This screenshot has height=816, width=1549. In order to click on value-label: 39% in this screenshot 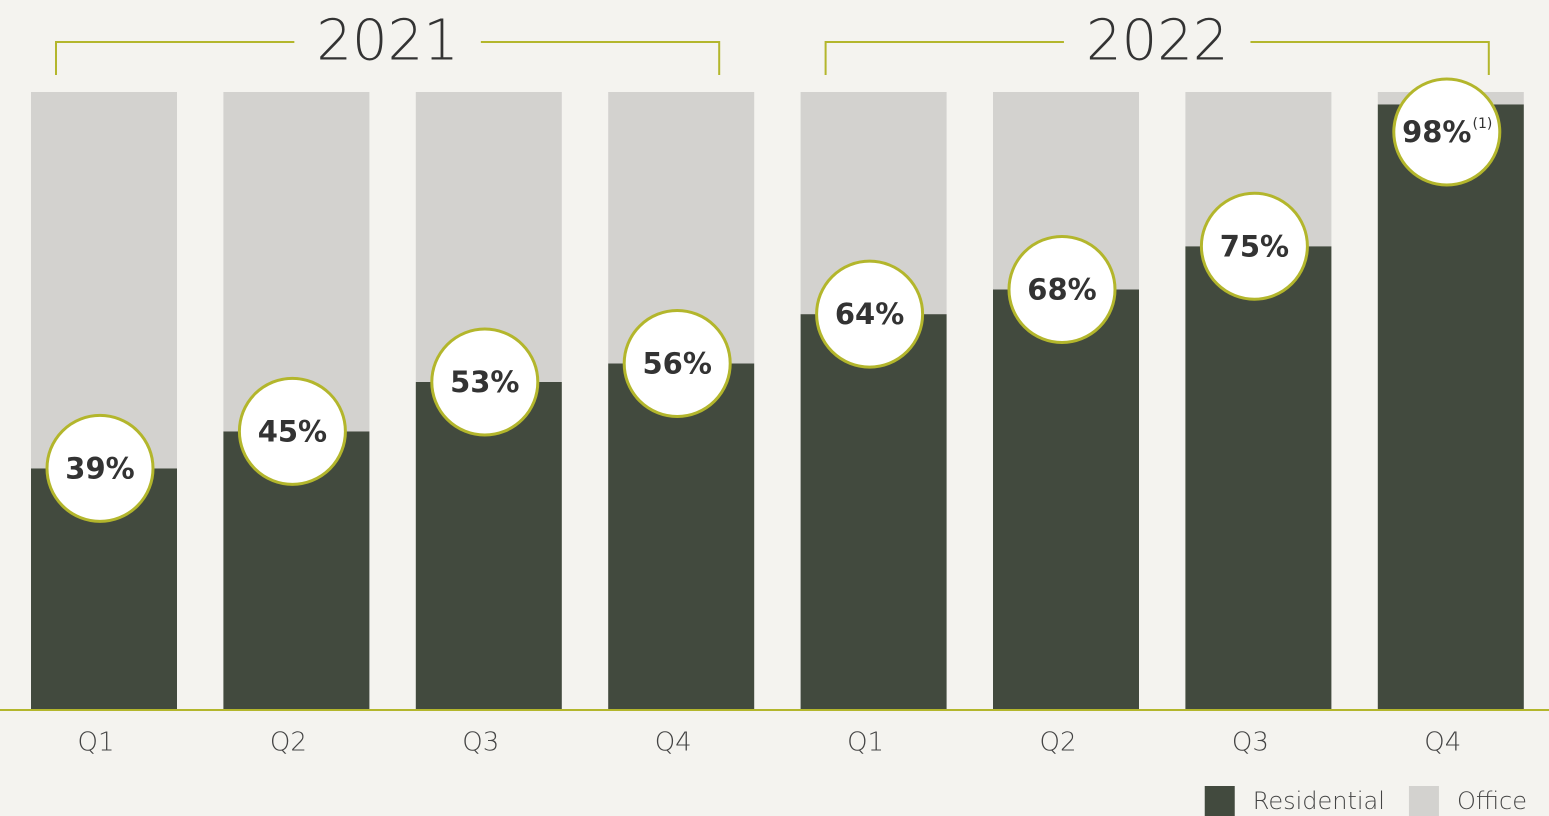, I will do `click(99, 468)`.